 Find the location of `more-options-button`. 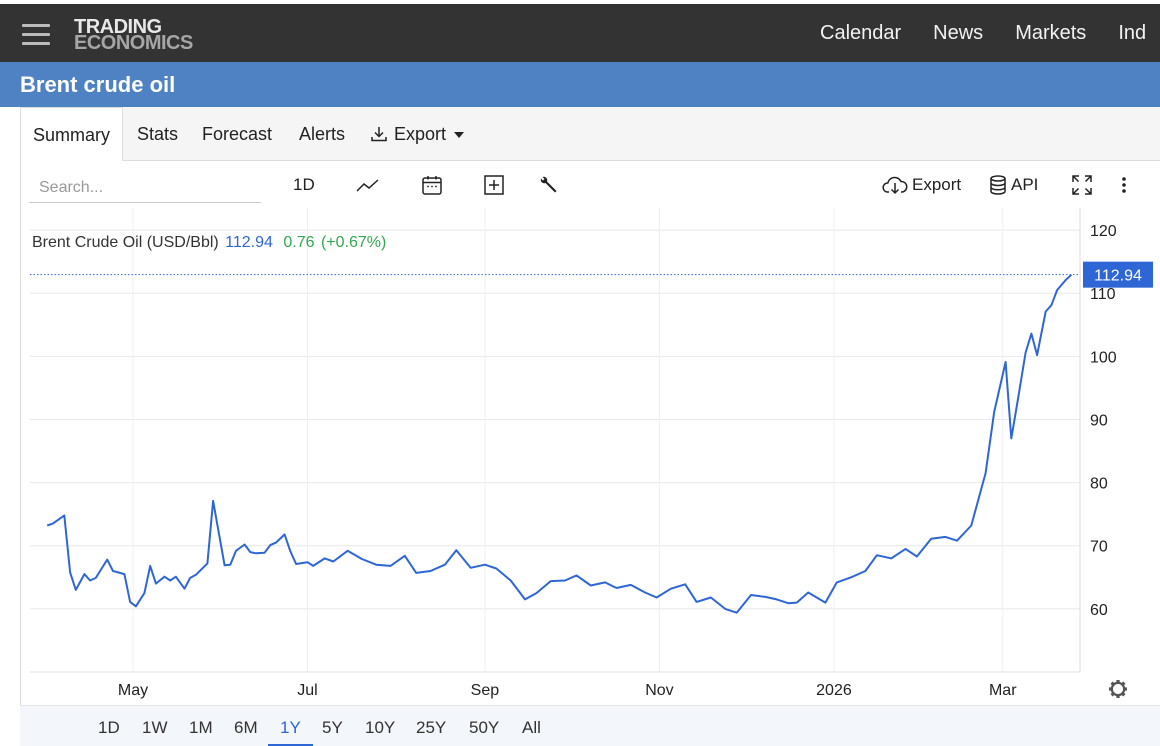

more-options-button is located at coordinates (1124, 185).